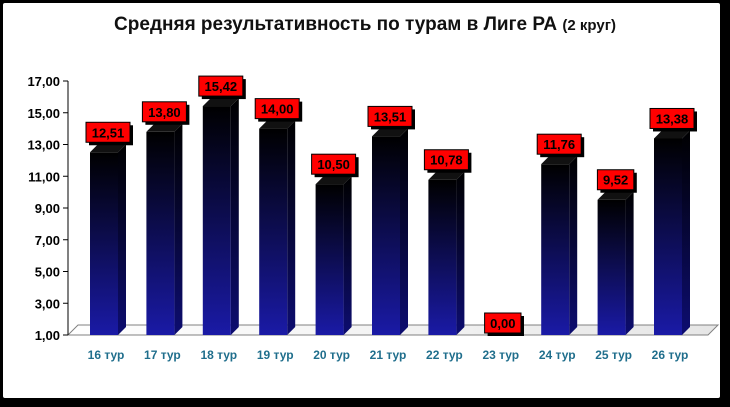 This screenshot has width=730, height=407. I want to click on y-tick-label: 11,00, so click(44, 176).